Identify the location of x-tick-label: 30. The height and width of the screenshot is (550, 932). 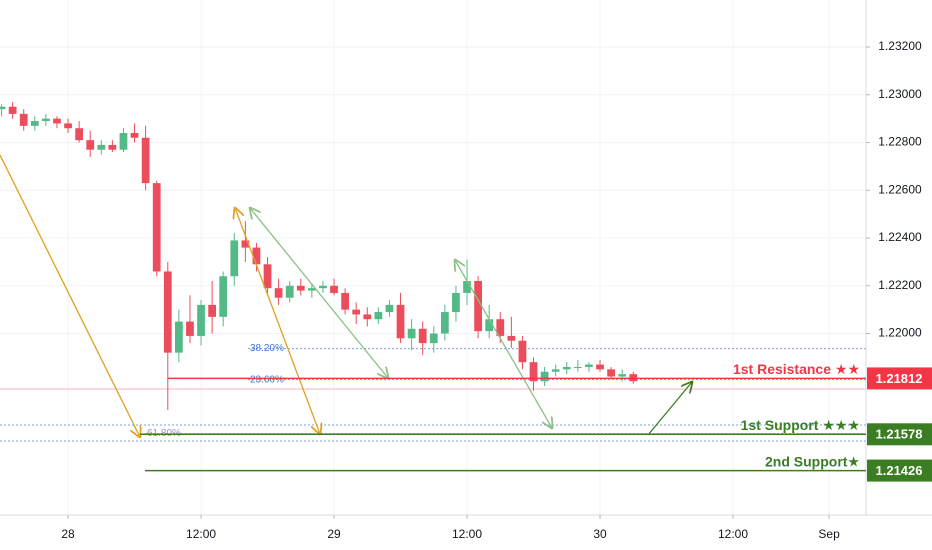
(600, 534).